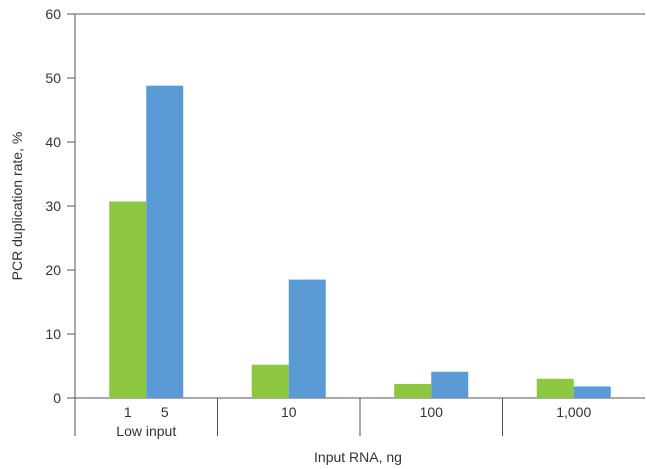 The height and width of the screenshot is (469, 647). What do you see at coordinates (53, 334) in the screenshot?
I see `y-tick-label: 10` at bounding box center [53, 334].